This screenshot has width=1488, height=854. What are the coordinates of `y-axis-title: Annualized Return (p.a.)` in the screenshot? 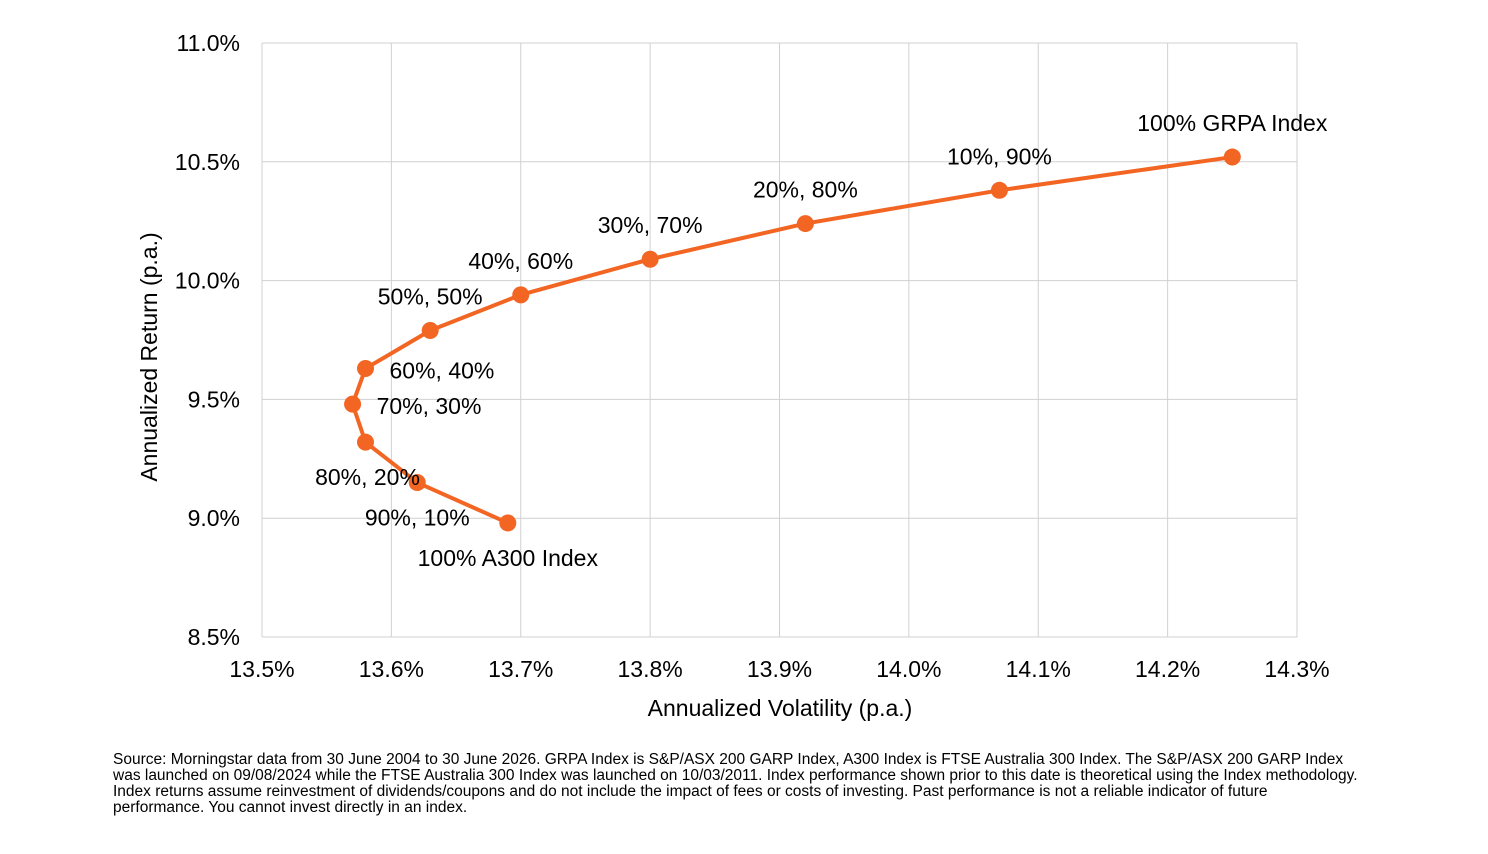 It's located at (149, 356).